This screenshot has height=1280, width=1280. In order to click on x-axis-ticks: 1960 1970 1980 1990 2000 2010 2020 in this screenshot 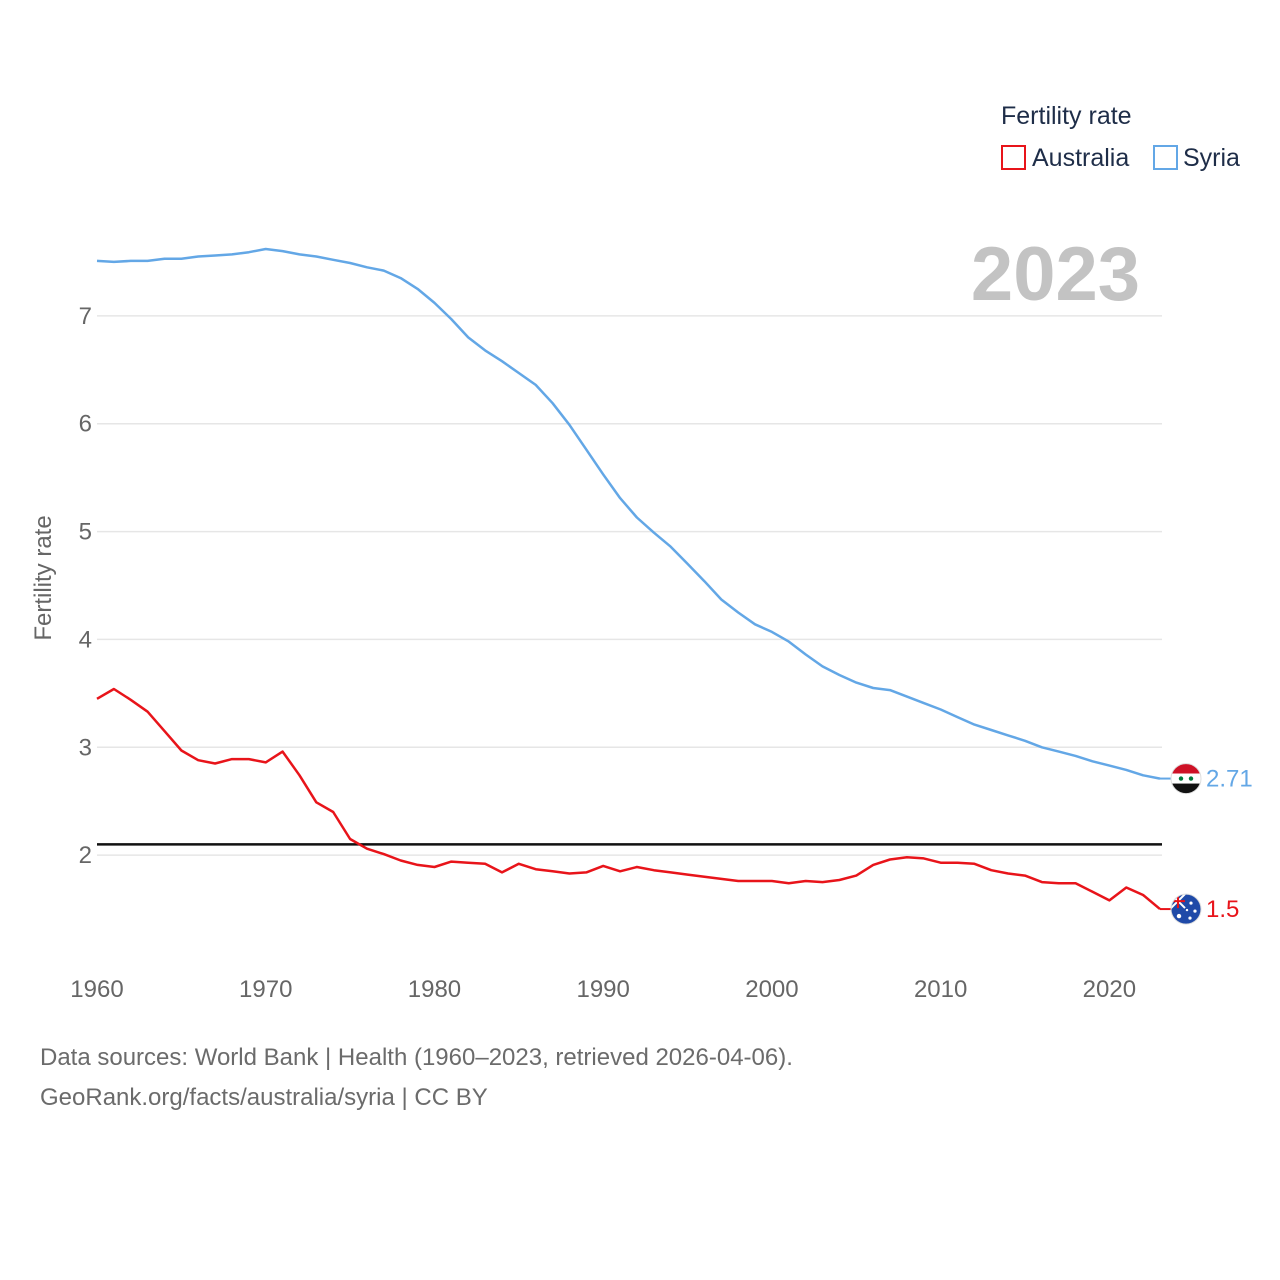, I will do `click(603, 989)`.